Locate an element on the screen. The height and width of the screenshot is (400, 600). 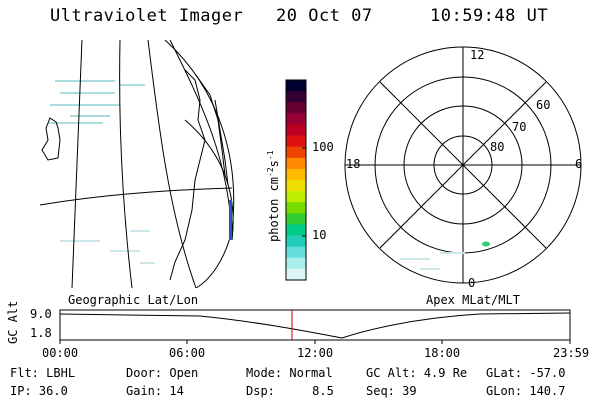
time-tick-0000: 00:00 is located at coordinates (60, 353).